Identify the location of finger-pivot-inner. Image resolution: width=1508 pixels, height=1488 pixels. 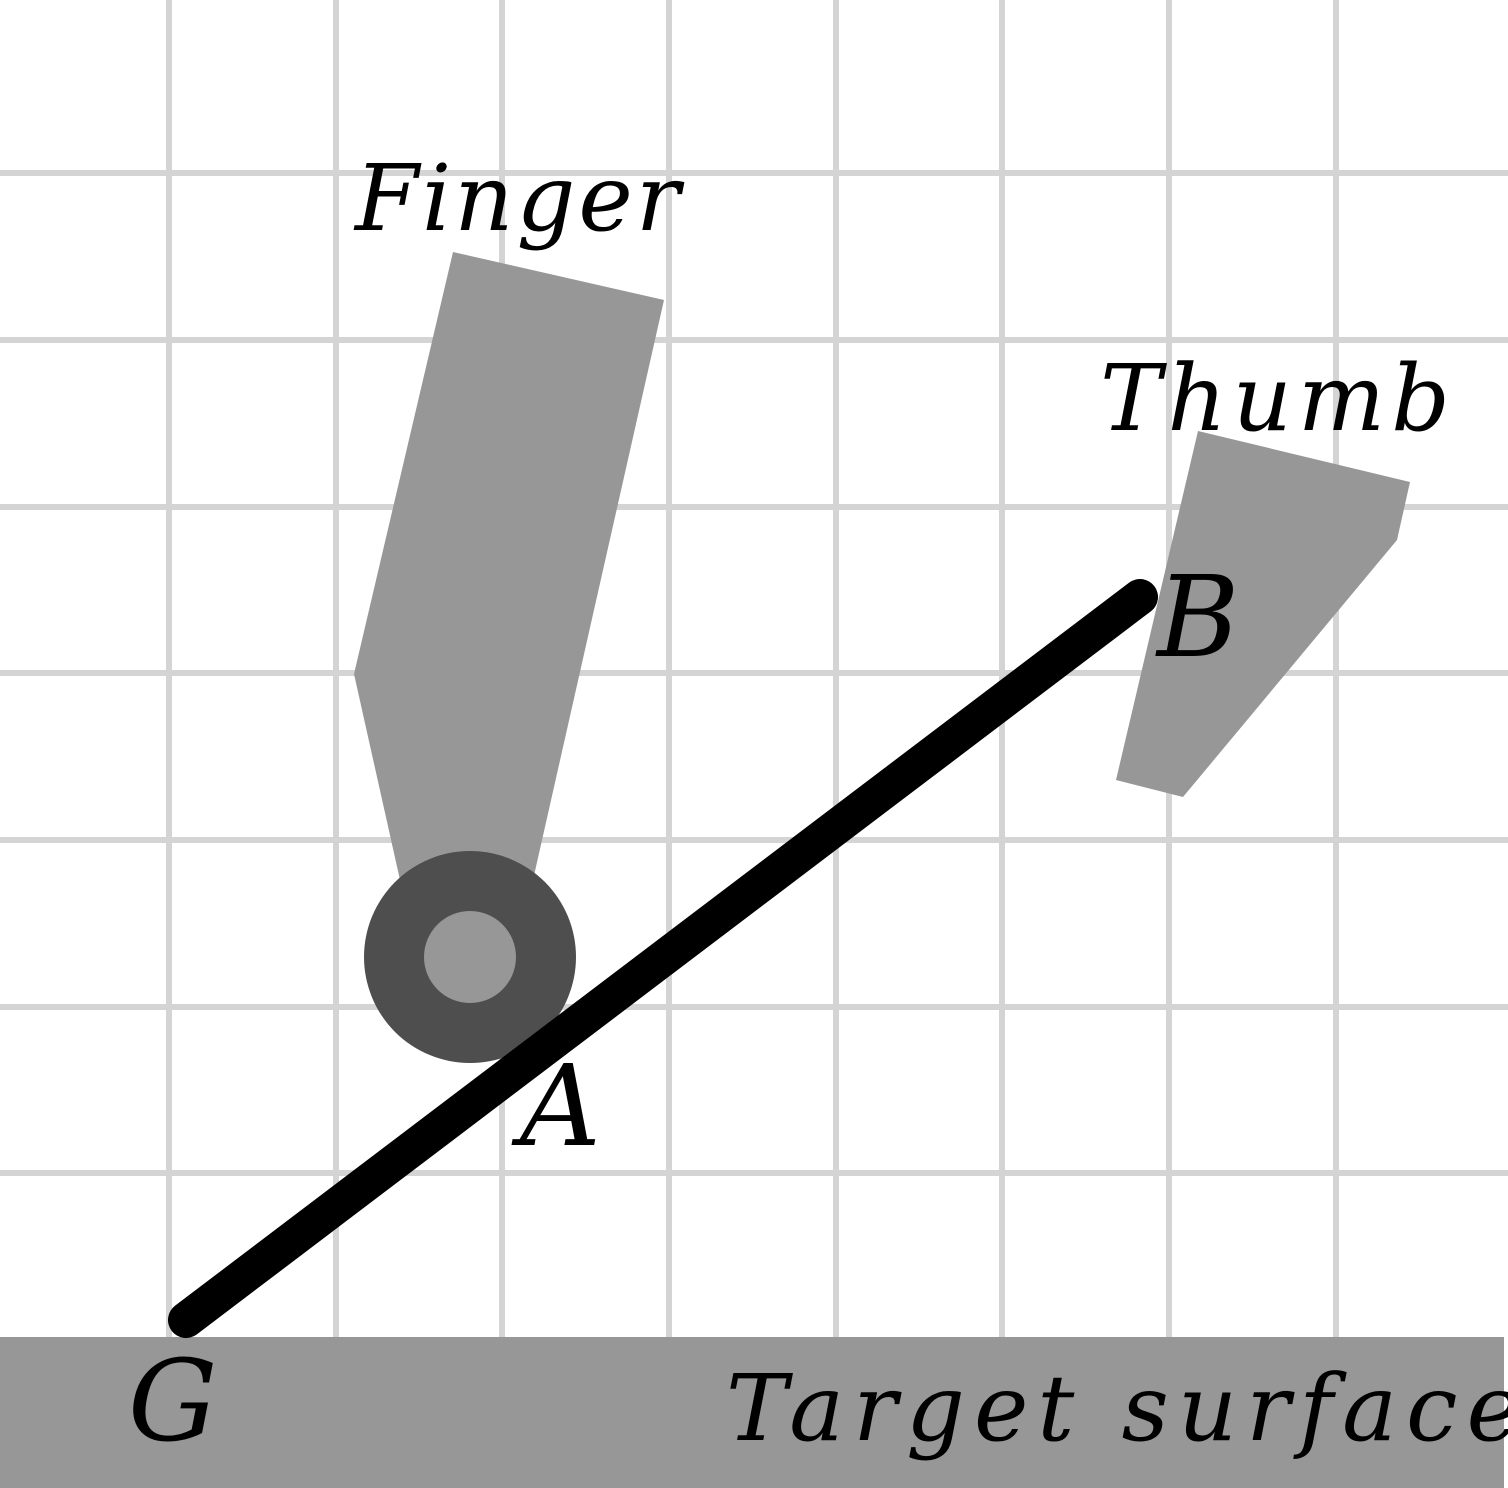
(470, 957).